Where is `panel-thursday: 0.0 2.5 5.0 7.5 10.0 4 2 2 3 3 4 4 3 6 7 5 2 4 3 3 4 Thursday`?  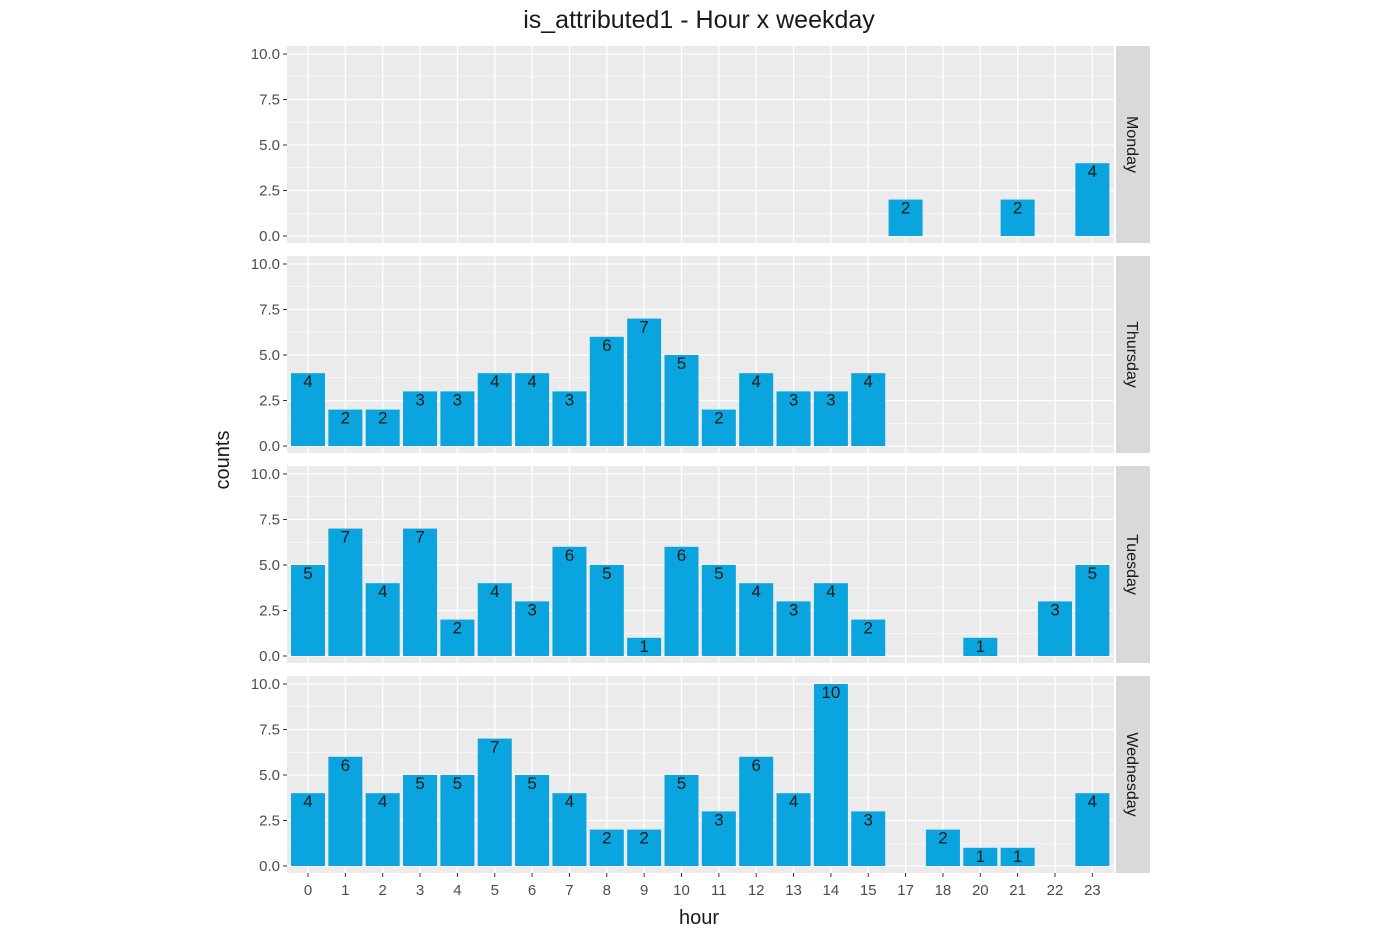 panel-thursday: 0.0 2.5 5.0 7.5 10.0 4 2 2 3 3 4 4 3 6 7 5 2 4 3 3 4 Thursday is located at coordinates (700, 355).